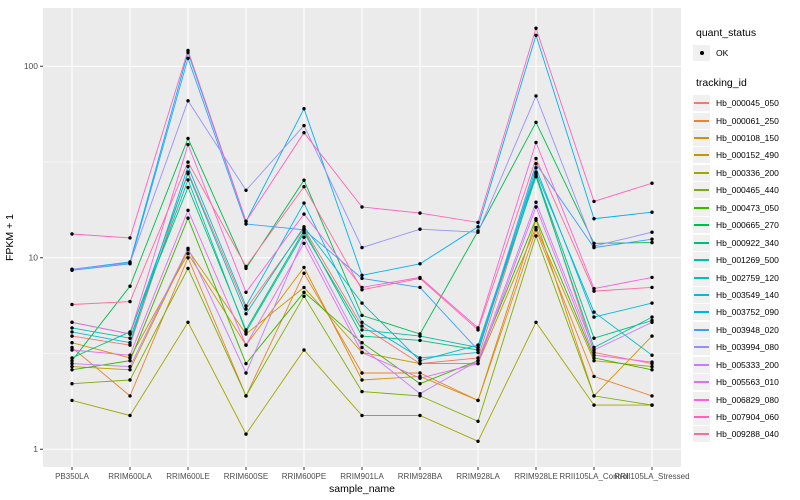 The height and width of the screenshot is (500, 800). What do you see at coordinates (746, 155) in the screenshot?
I see `legend-item-Hb_000152_490: Hb_000152_490` at bounding box center [746, 155].